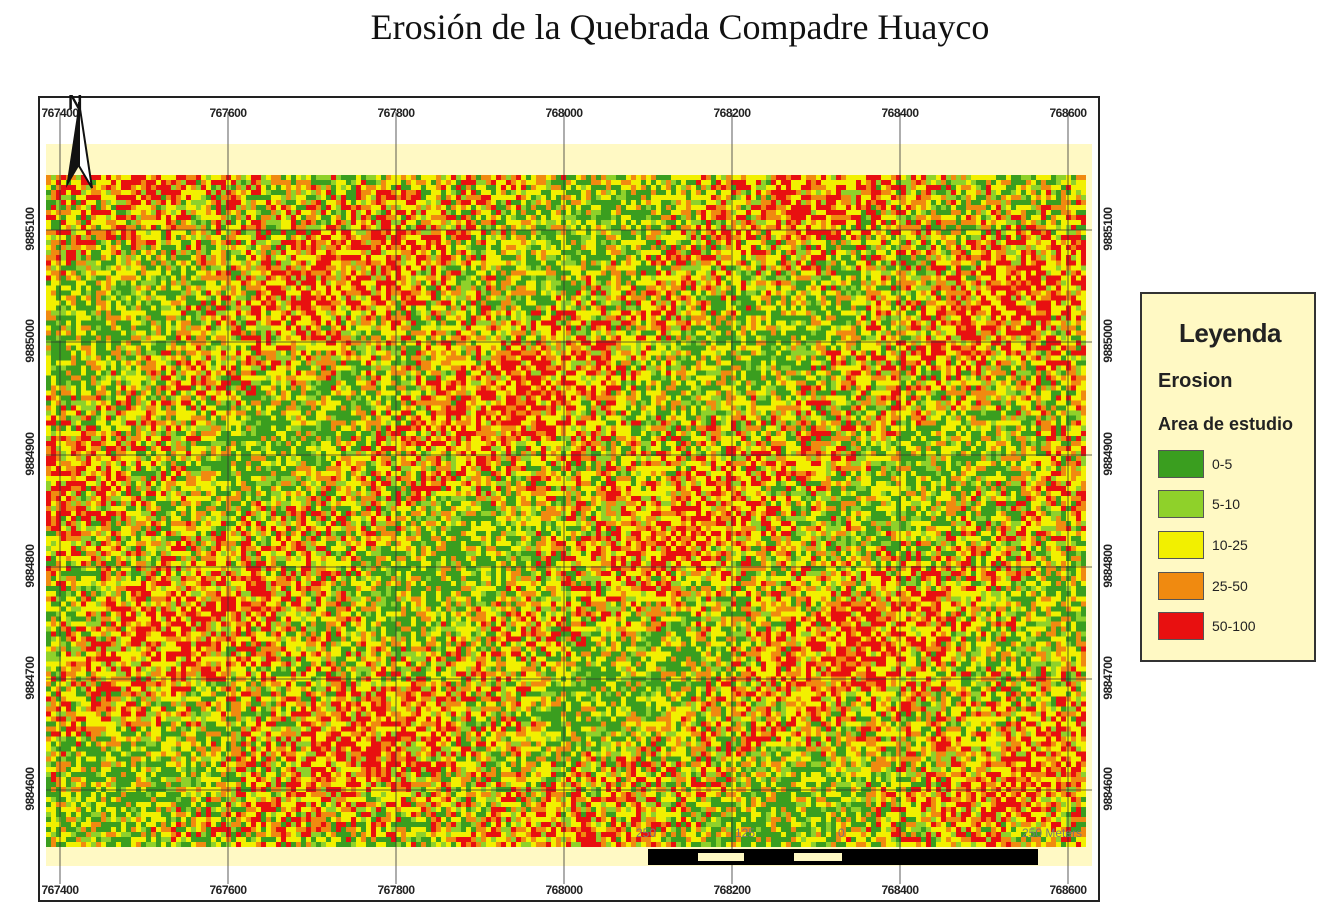 The height and width of the screenshot is (913, 1326). I want to click on scale-label-4: 250 Meters, so click(1052, 833).